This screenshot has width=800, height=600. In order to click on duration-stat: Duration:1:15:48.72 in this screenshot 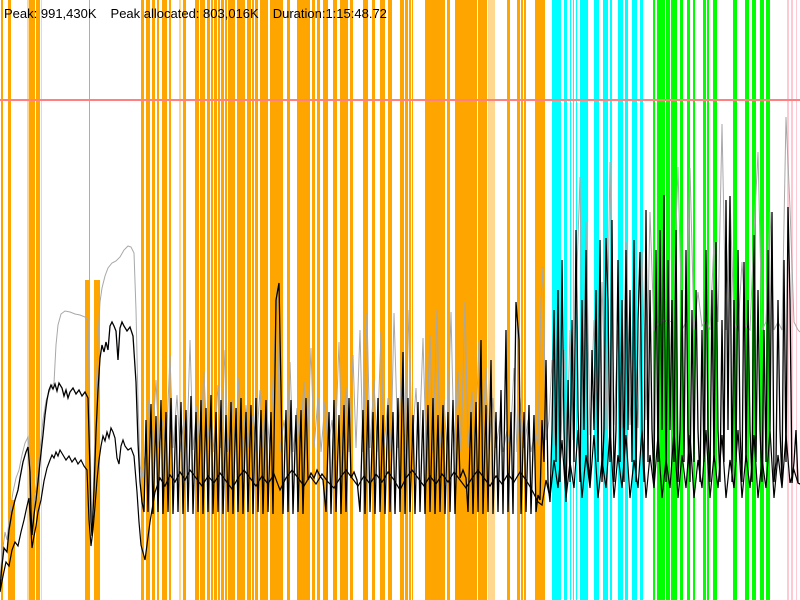, I will do `click(329, 13)`.